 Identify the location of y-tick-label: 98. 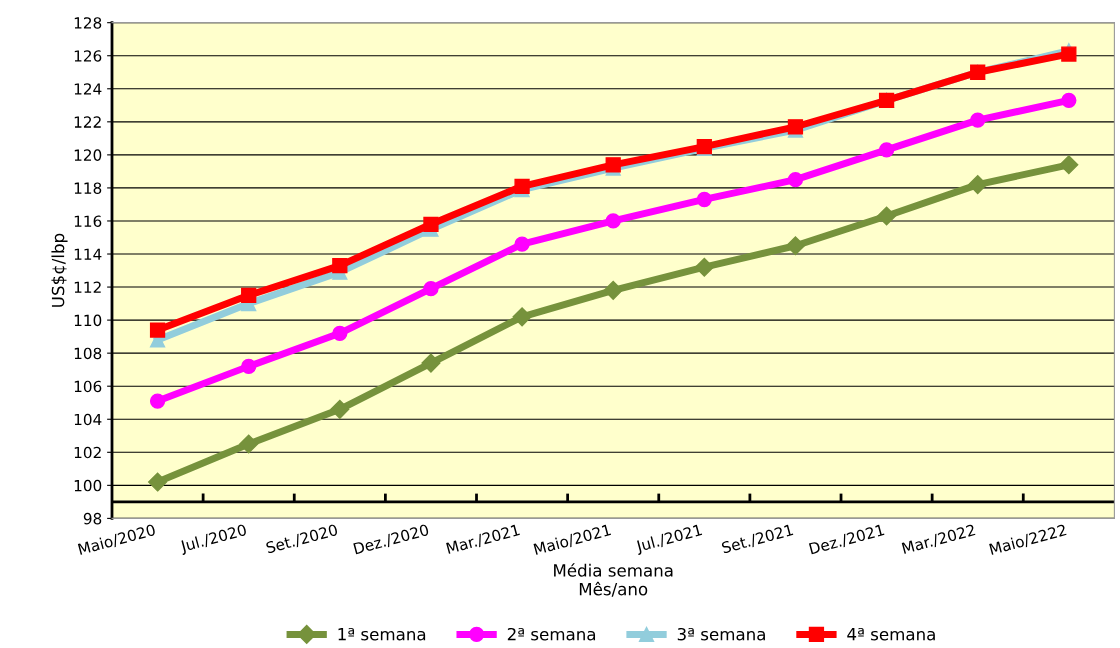
(92, 518).